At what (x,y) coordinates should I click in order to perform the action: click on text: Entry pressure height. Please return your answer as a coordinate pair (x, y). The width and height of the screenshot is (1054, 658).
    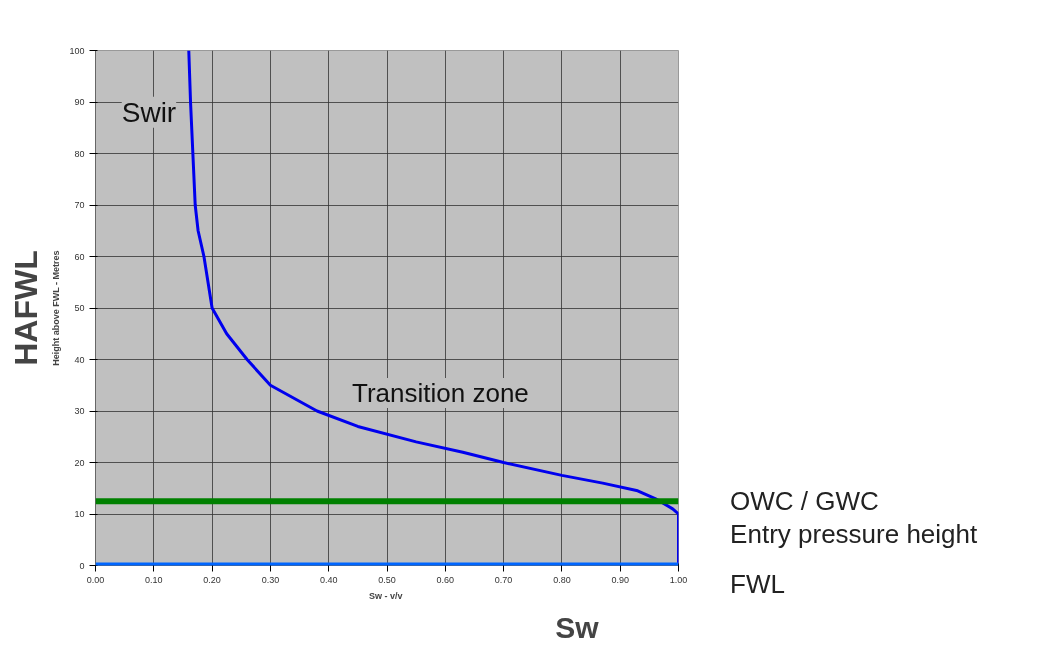
    Looking at the image, I should click on (854, 534).